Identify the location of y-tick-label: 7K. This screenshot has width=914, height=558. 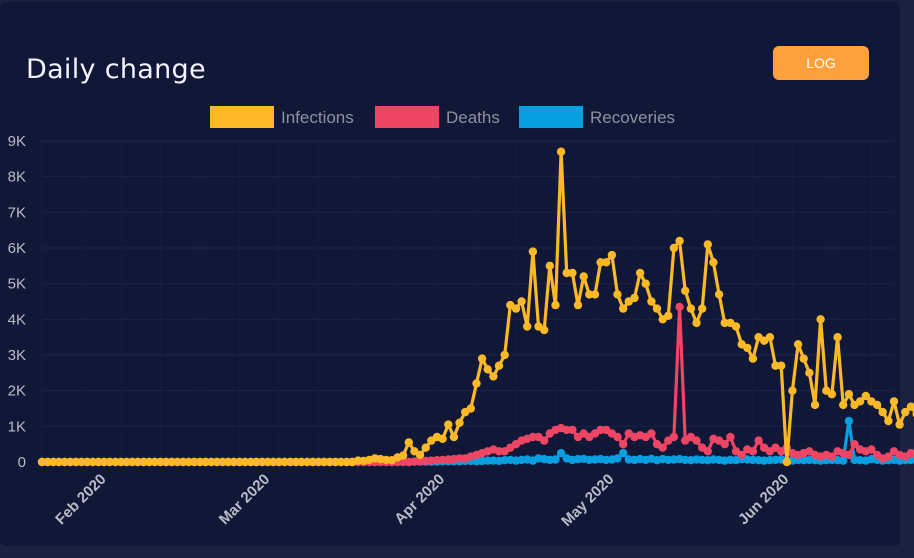
(17, 212).